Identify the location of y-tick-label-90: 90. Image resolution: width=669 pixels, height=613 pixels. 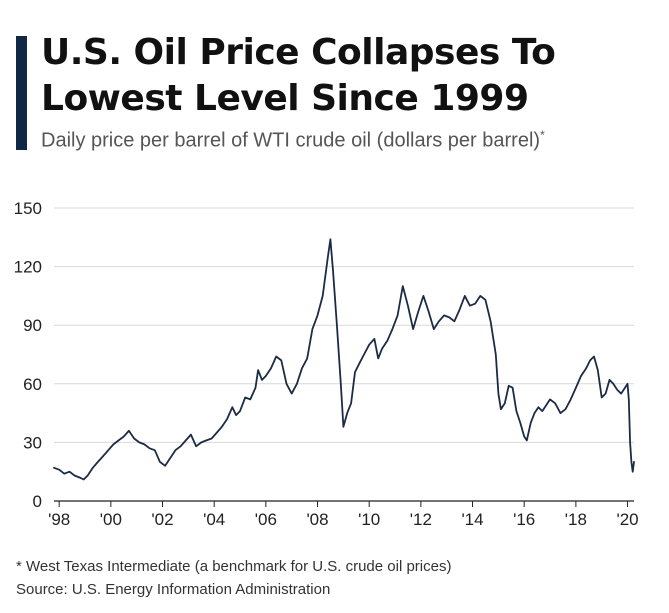
(32, 325).